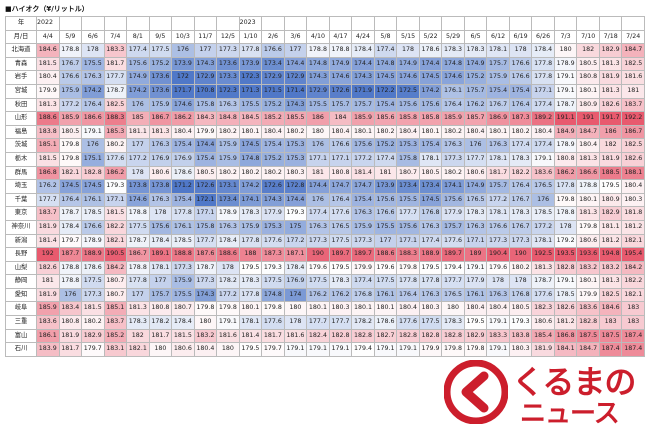 The height and width of the screenshot is (433, 650). I want to click on price-cell: 180.7, so click(183, 309).